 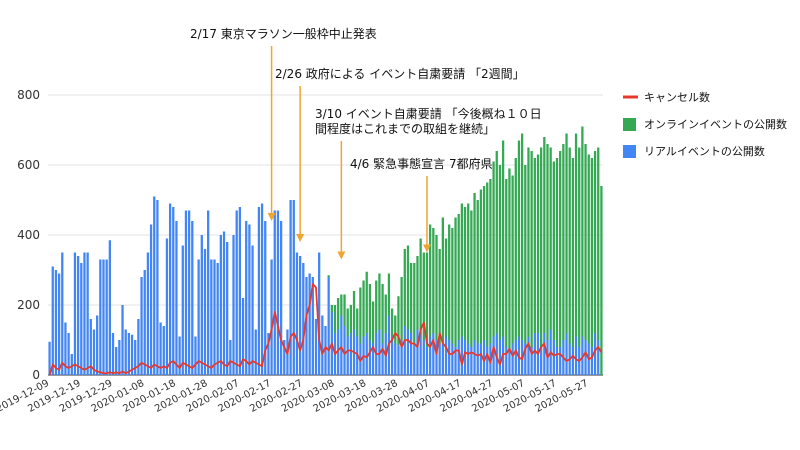 I want to click on cancel-line-group, so click(x=325, y=329).